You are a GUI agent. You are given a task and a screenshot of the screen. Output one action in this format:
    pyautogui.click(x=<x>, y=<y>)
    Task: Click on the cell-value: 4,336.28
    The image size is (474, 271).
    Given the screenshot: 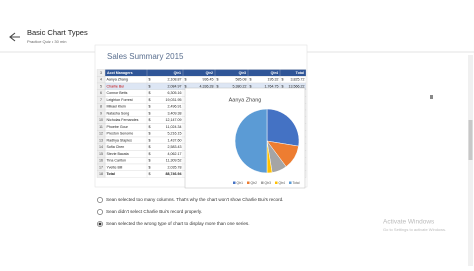 What is the action you would take?
    pyautogui.click(x=207, y=86)
    